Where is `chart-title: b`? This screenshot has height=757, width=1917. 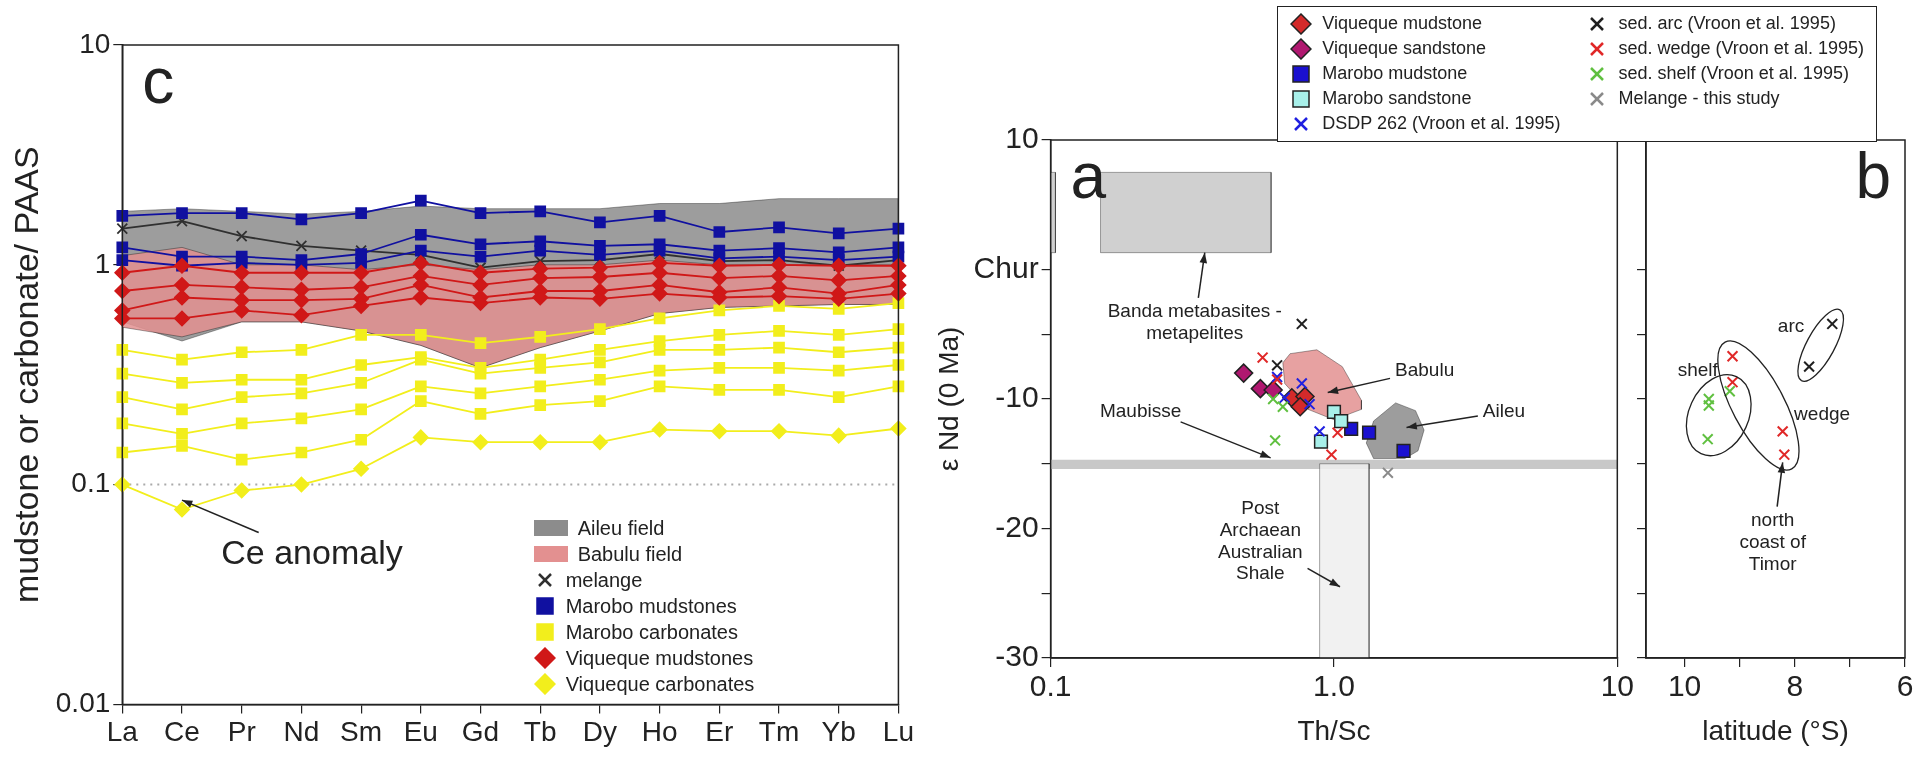 chart-title: b is located at coordinates (1873, 175).